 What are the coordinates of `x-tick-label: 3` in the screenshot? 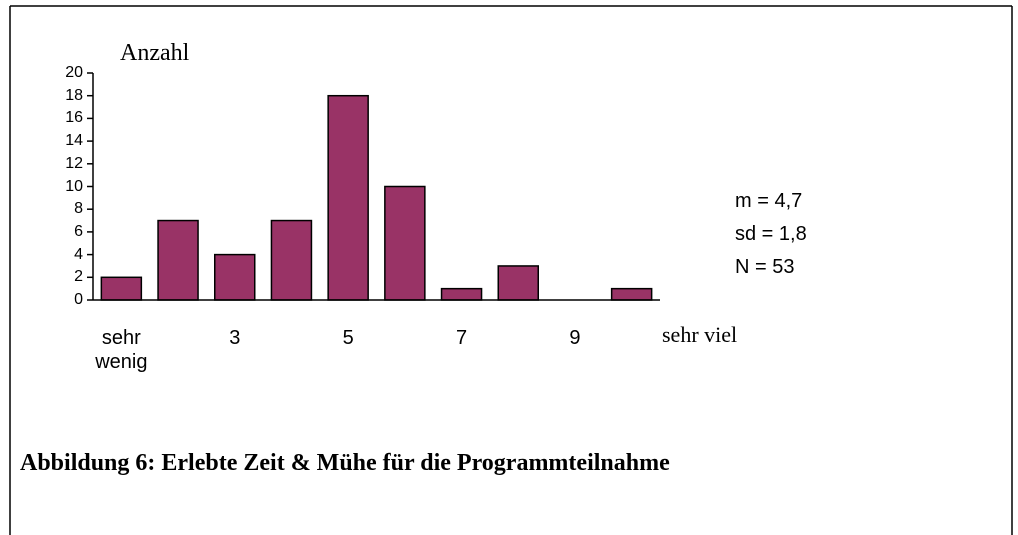 It's located at (235, 338).